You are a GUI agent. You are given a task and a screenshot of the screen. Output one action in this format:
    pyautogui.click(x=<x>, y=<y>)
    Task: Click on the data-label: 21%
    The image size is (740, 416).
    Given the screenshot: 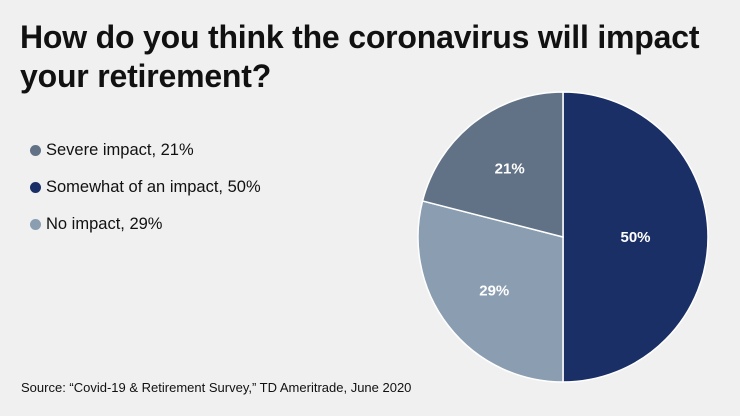 What is the action you would take?
    pyautogui.click(x=510, y=168)
    